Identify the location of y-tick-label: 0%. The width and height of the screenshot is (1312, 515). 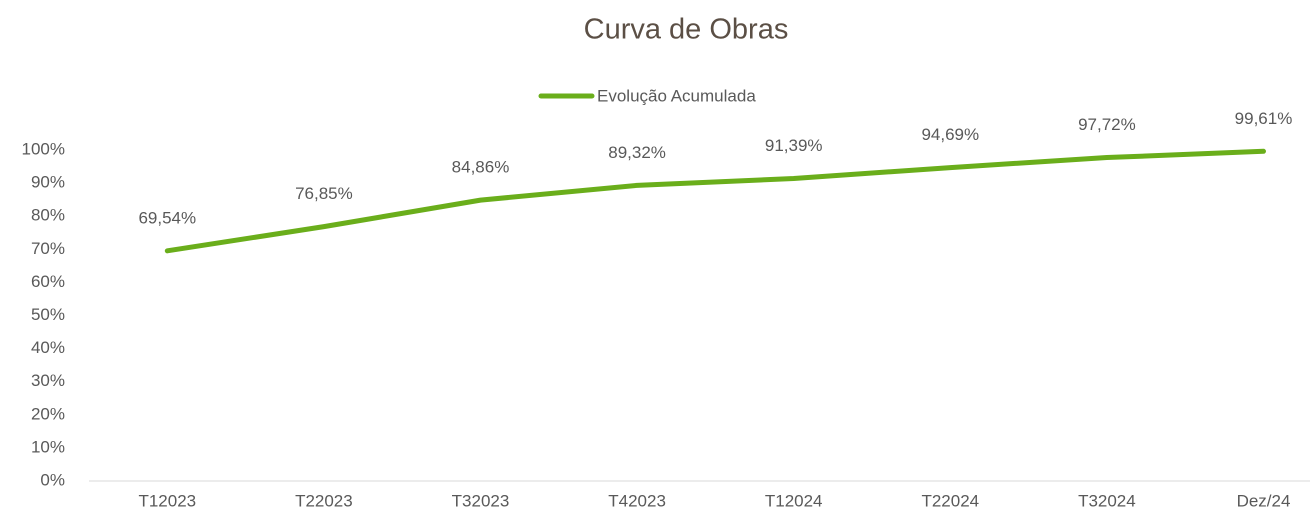
(52, 479).